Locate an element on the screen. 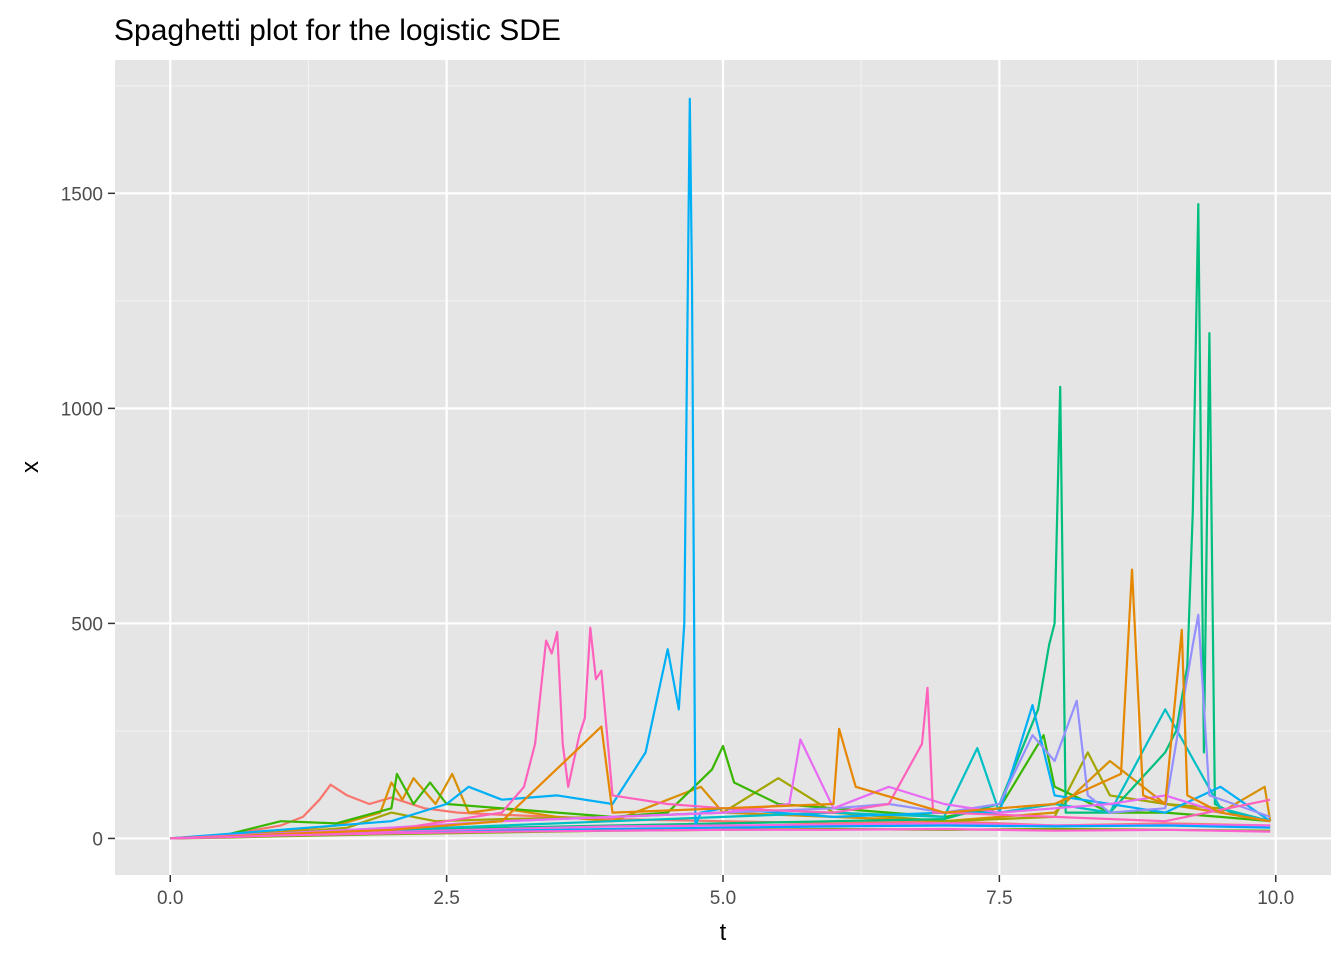 The width and height of the screenshot is (1344, 960). x-axis-ticks: 0.0 2.5 5.0 7.5 10.0 is located at coordinates (725, 892).